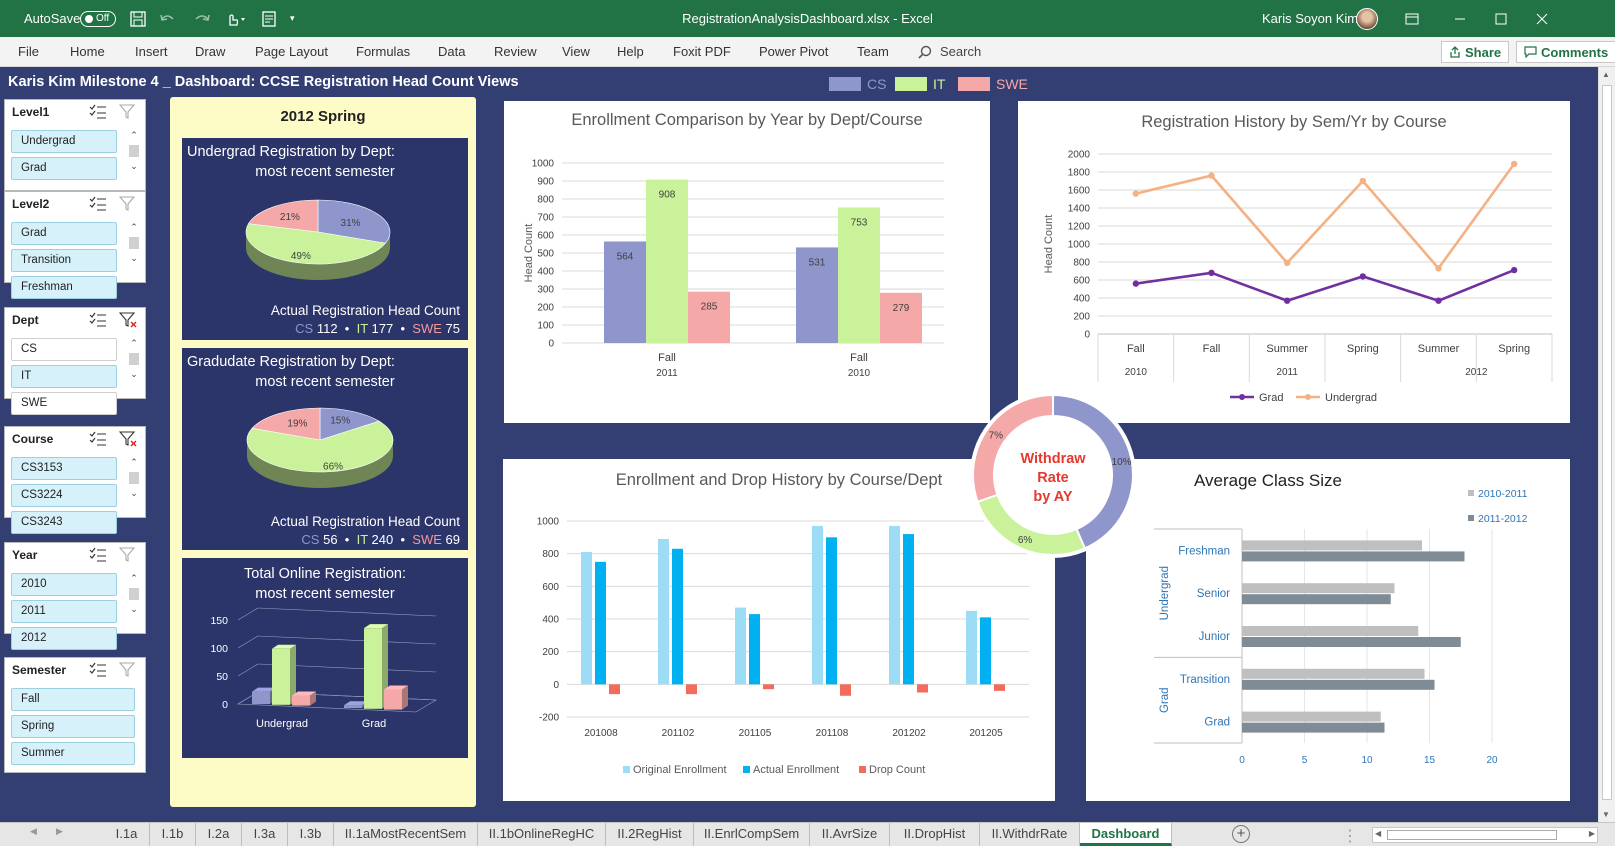 The width and height of the screenshot is (1615, 846). I want to click on vertical-scroll-thumb, so click(1607, 442).